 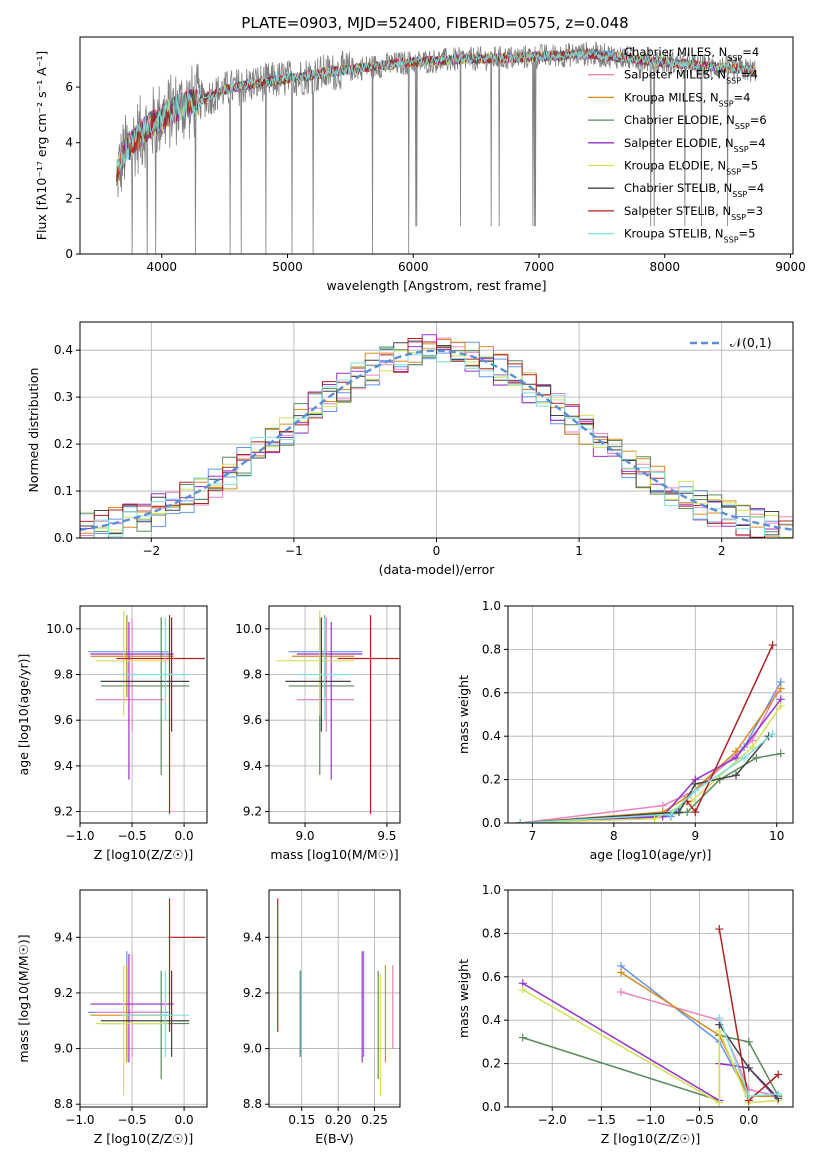 What do you see at coordinates (33, 430) in the screenshot?
I see `y-axis-label: Normed distribution` at bounding box center [33, 430].